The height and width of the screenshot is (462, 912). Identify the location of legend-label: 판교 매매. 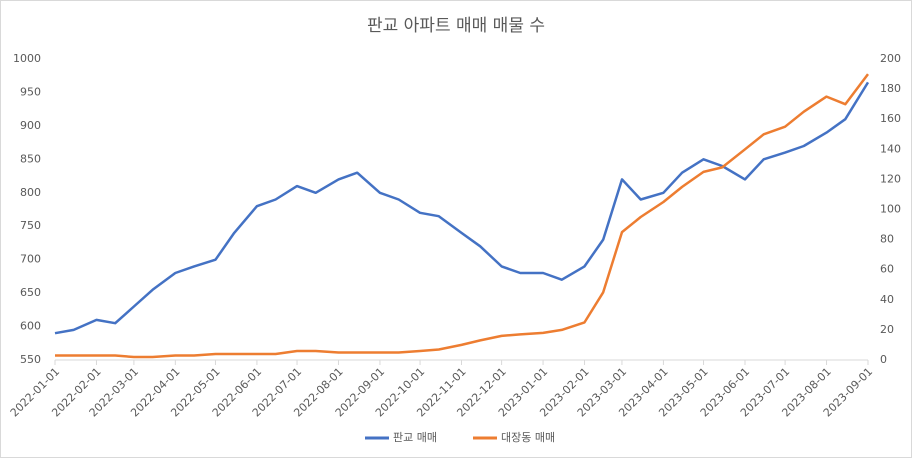
(415, 437).